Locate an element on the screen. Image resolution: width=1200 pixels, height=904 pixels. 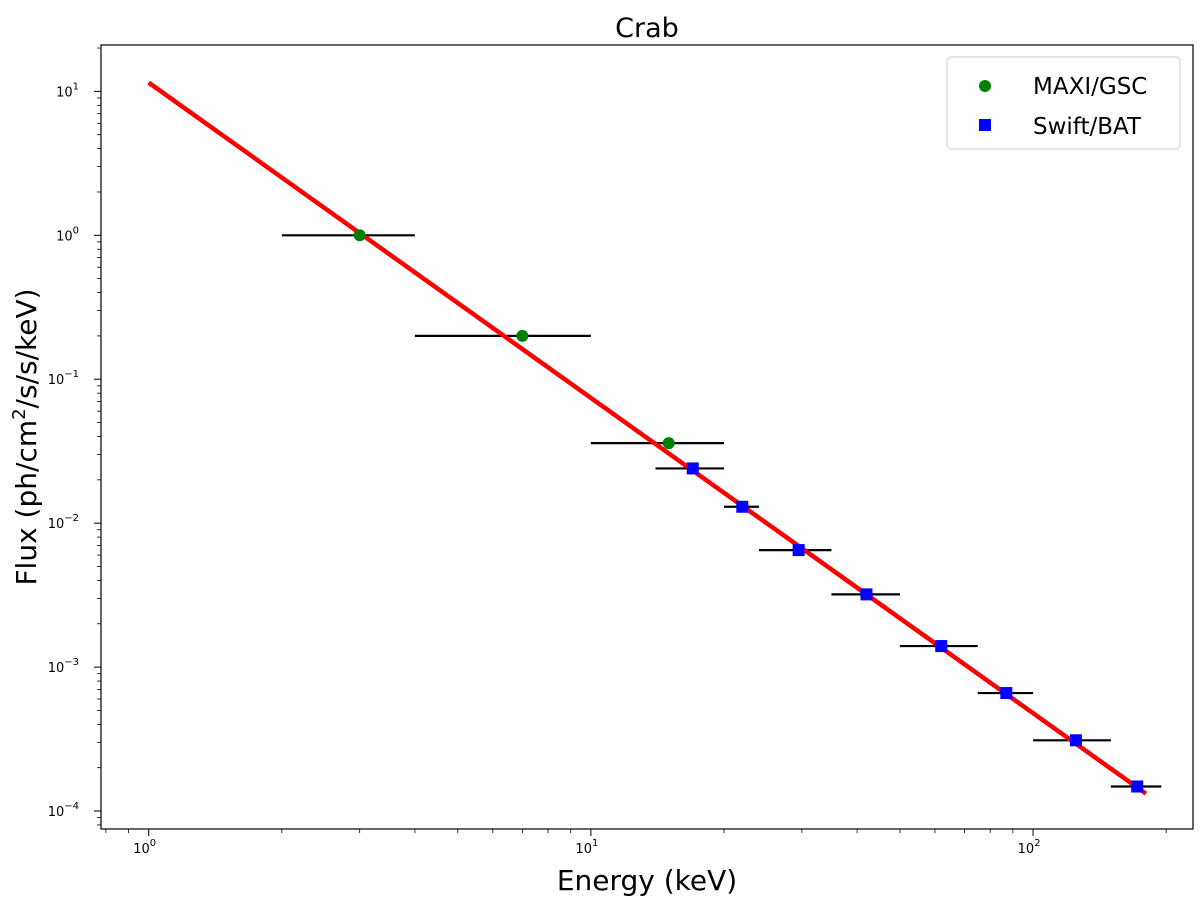
x-tick-label: 10² is located at coordinates (1029, 847).